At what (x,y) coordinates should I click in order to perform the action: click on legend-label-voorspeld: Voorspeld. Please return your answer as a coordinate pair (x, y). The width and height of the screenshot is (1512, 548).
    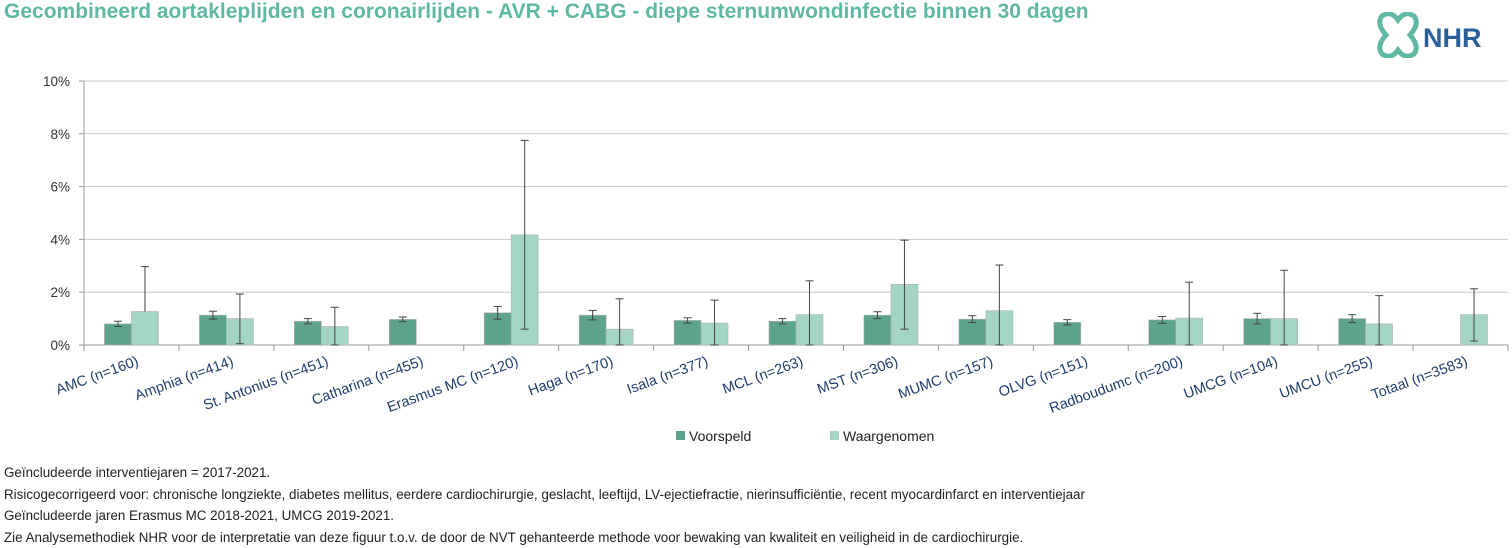
    Looking at the image, I should click on (720, 436).